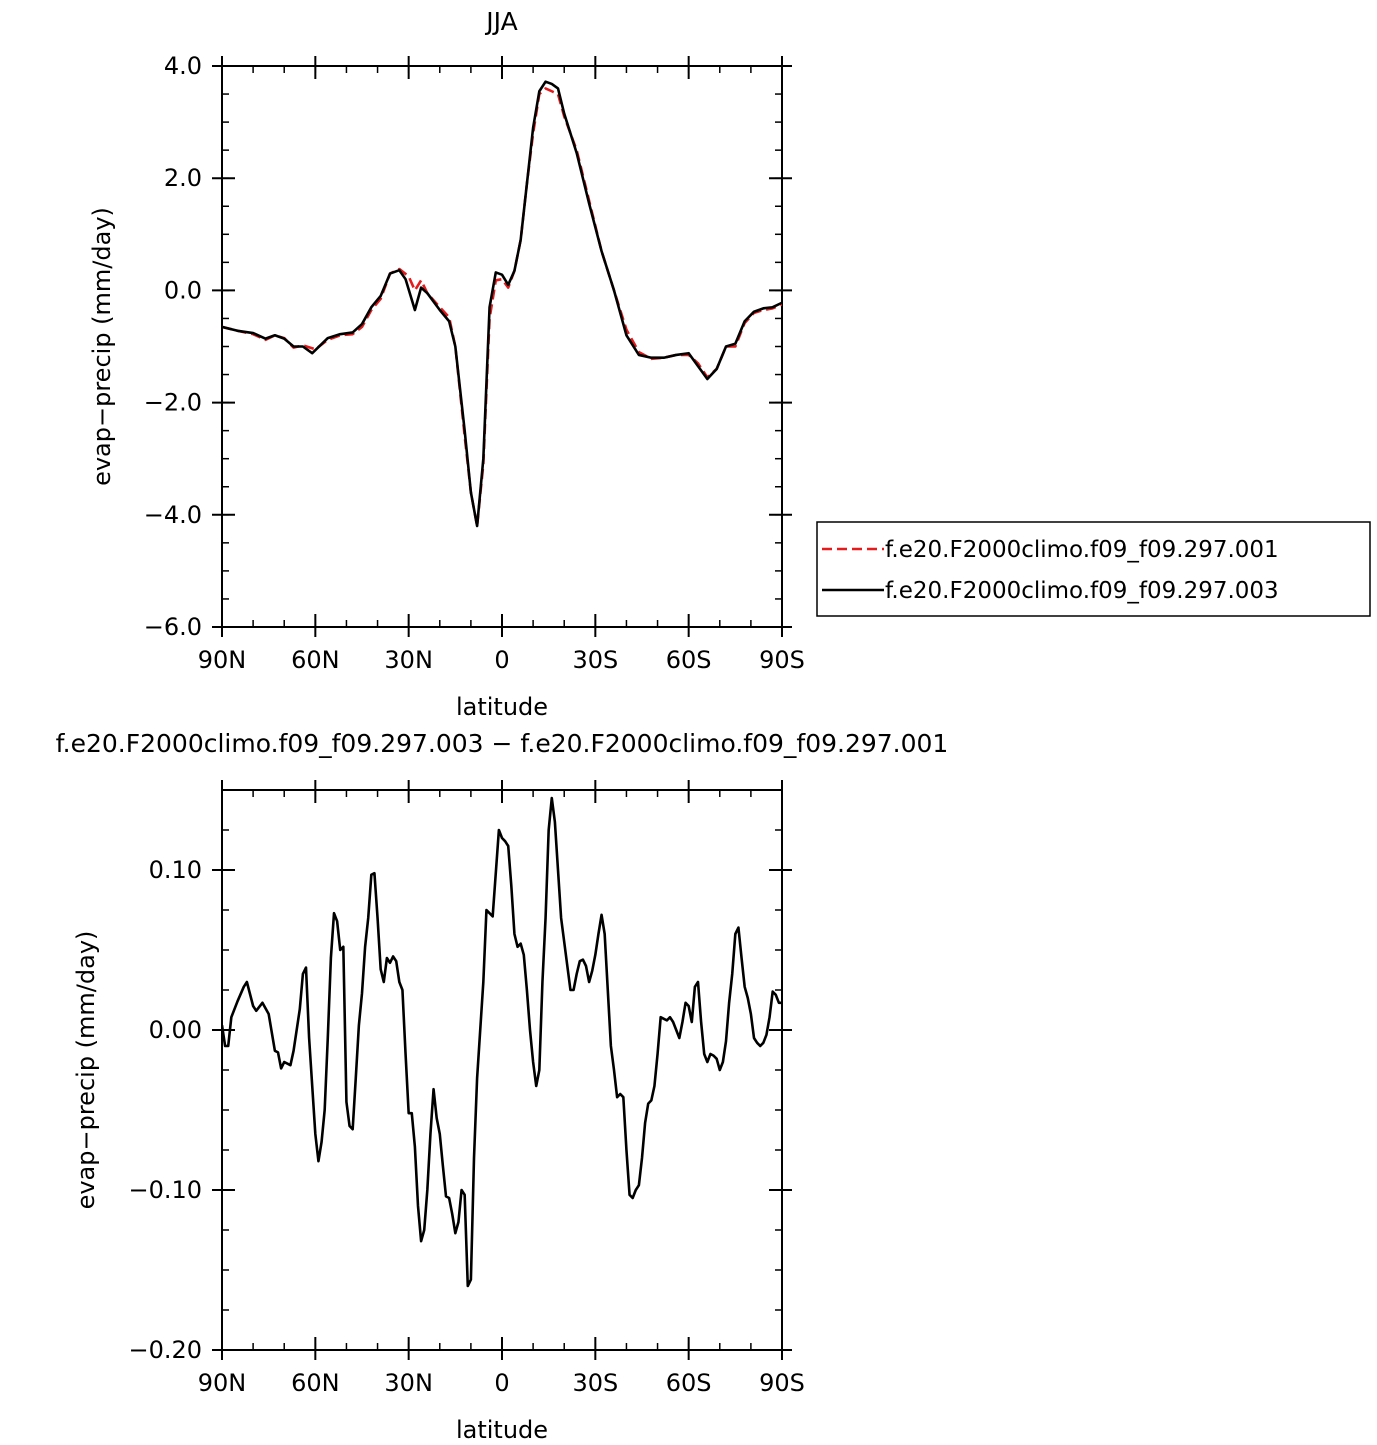 The height and width of the screenshot is (1445, 1377). Describe the element at coordinates (1082, 591) in the screenshot. I see `legend-label: f.e20.F2000climo.f09_f09.297.003` at that location.